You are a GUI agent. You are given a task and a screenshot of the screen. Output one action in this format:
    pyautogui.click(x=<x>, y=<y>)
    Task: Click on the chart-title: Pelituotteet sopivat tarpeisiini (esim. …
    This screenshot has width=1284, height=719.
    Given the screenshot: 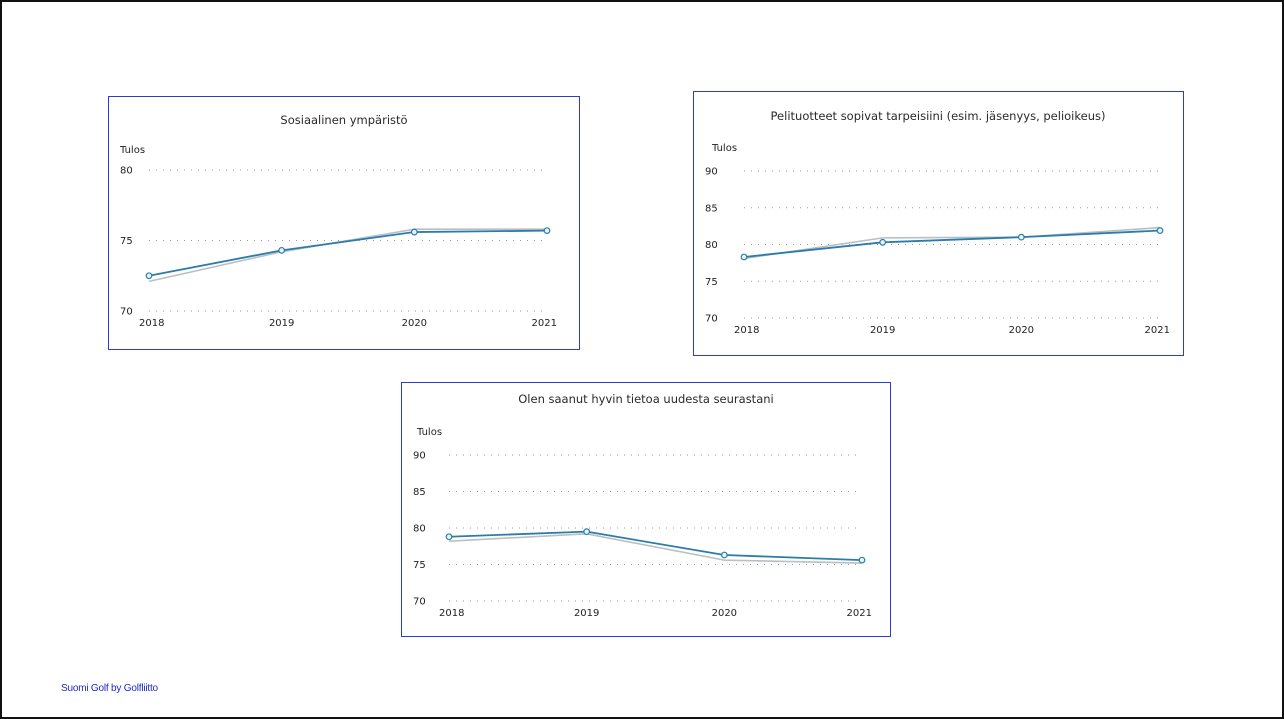 What is the action you would take?
    pyautogui.click(x=938, y=116)
    